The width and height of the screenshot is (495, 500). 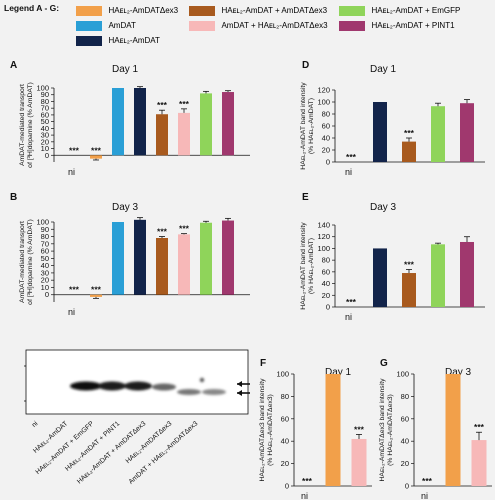 What do you see at coordinates (305, 65) in the screenshot?
I see `panel-letter: D` at bounding box center [305, 65].